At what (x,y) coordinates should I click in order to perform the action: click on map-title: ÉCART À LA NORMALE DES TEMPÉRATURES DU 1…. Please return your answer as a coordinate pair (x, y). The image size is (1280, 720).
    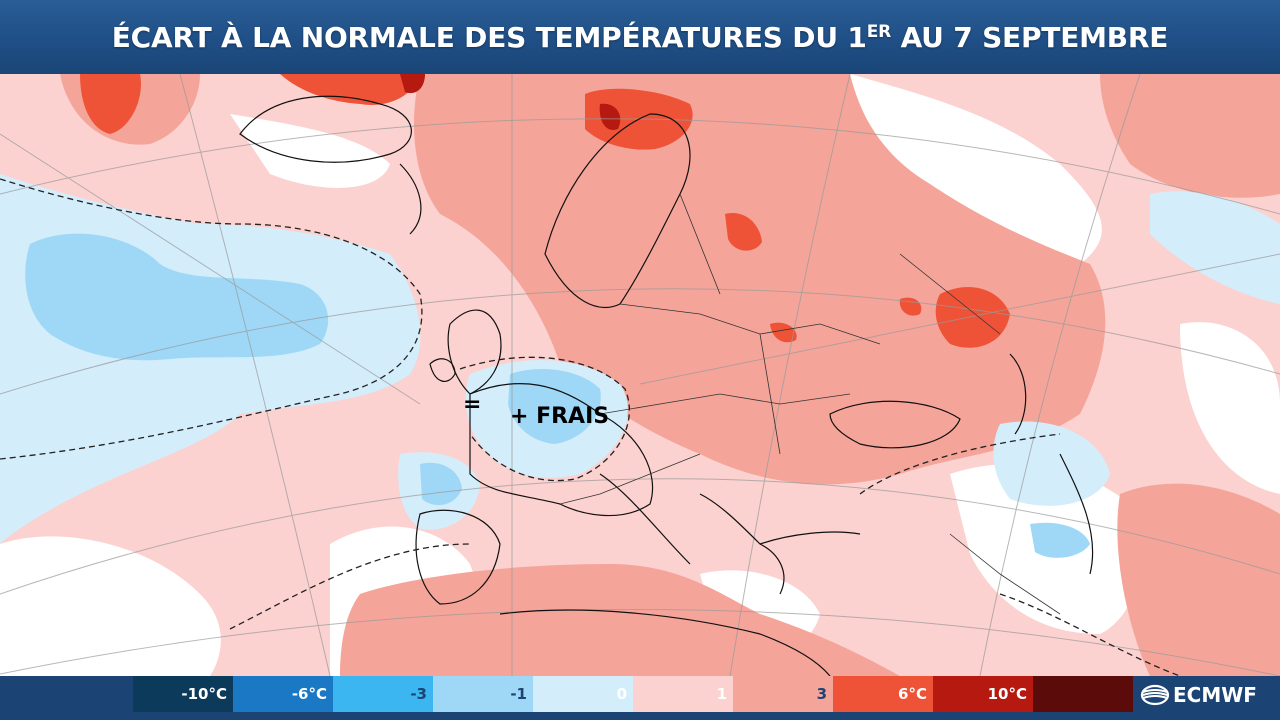
    Looking at the image, I should click on (640, 37).